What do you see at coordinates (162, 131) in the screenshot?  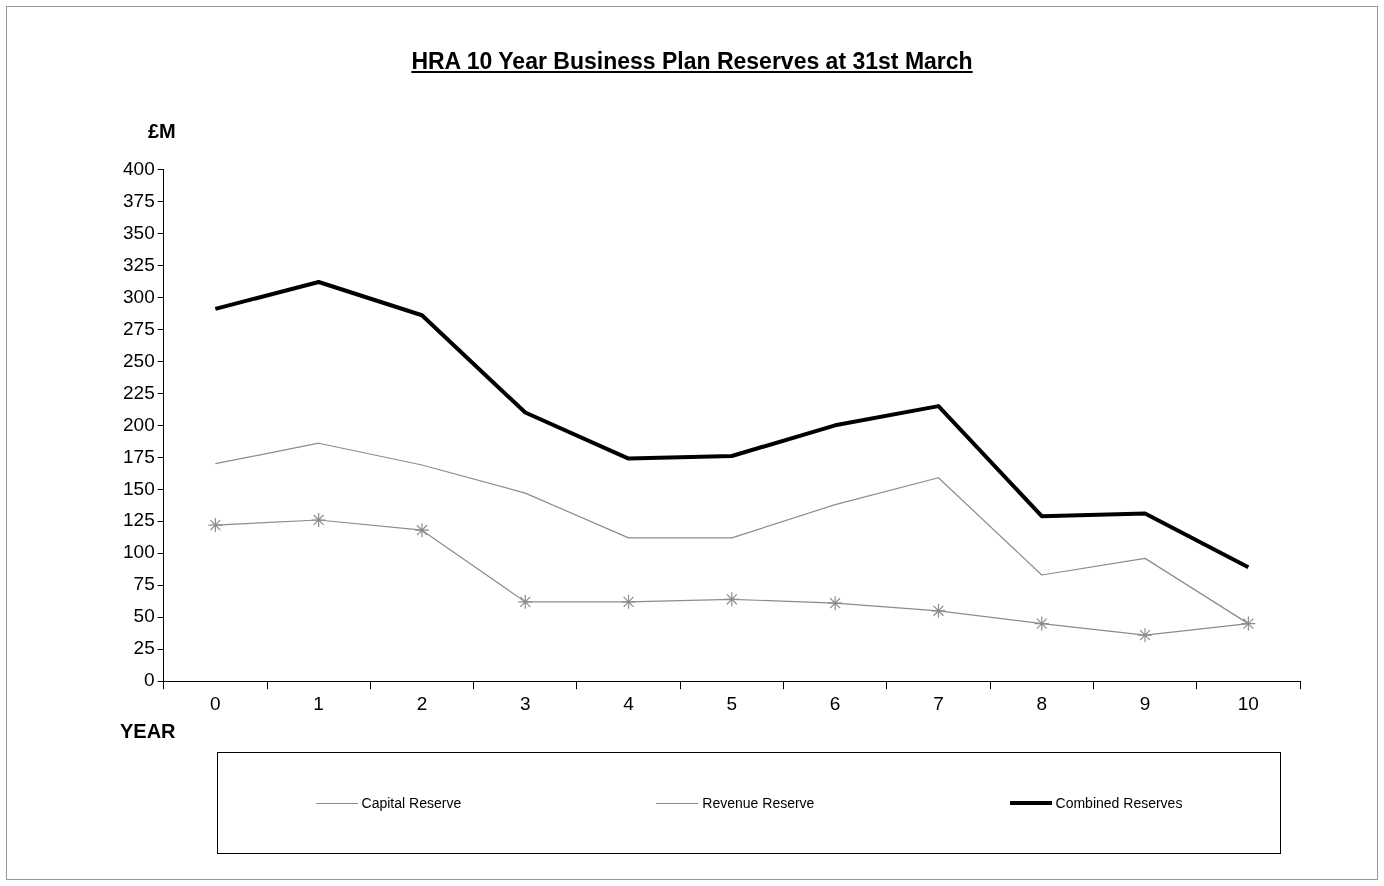 I see `y-axis-title: £M` at bounding box center [162, 131].